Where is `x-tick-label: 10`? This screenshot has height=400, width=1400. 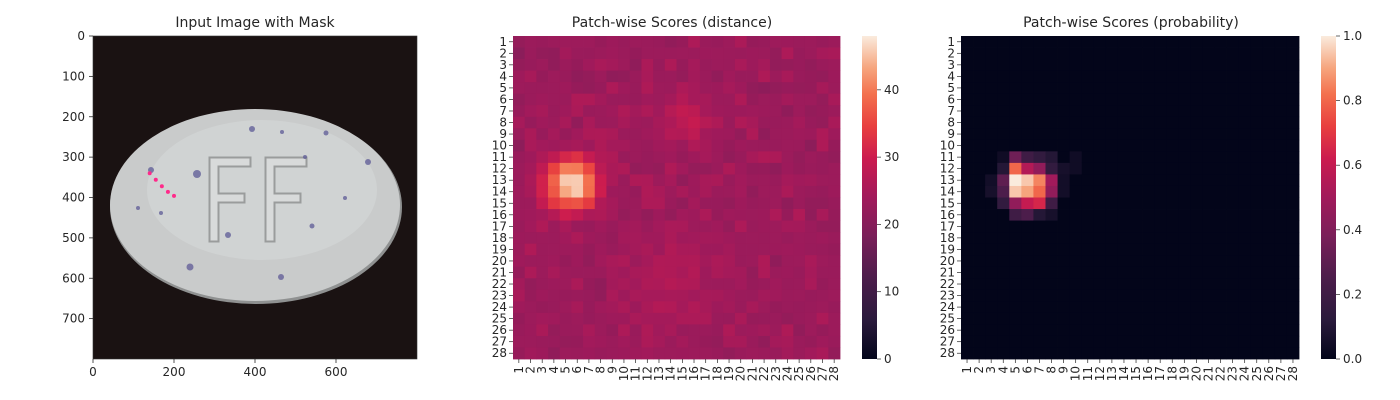 x-tick-label: 10 is located at coordinates (624, 373).